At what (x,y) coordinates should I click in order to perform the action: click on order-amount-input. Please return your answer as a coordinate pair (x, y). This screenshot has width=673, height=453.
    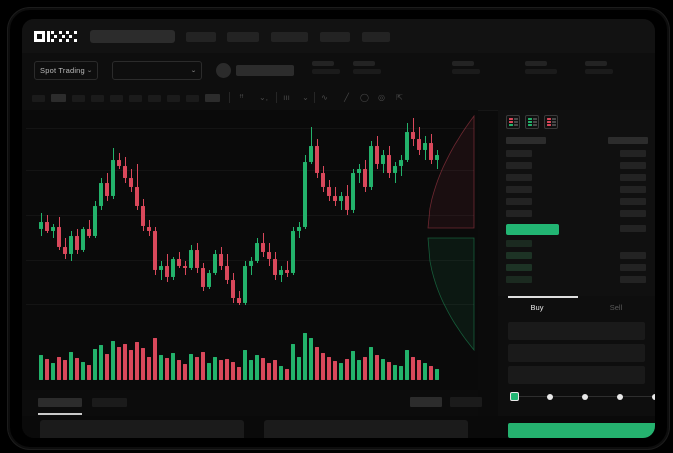
    Looking at the image, I should click on (576, 353).